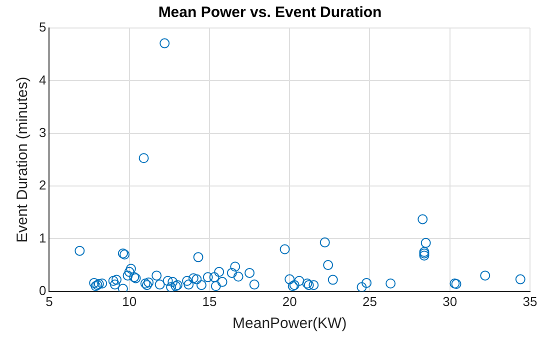 The width and height of the screenshot is (560, 337). Describe the element at coordinates (42, 238) in the screenshot. I see `y-tick-label: 1` at that location.